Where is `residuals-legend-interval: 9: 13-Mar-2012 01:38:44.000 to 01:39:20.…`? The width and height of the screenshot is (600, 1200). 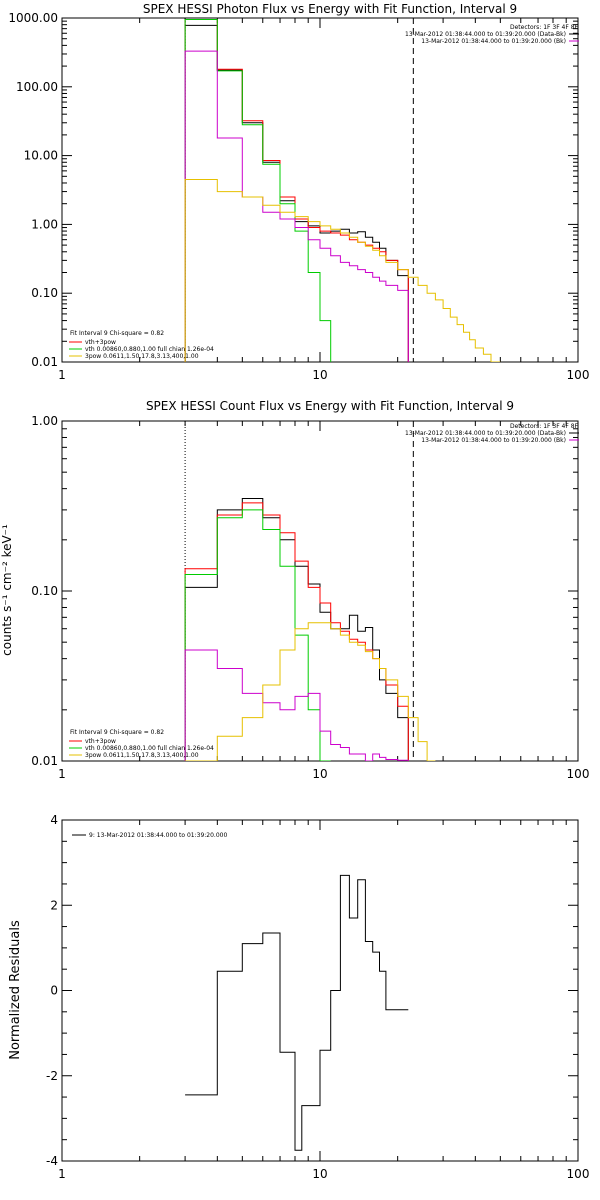
residuals-legend-interval: 9: 13-Mar-2012 01:38:44.000 to 01:39:20.… is located at coordinates (158, 835).